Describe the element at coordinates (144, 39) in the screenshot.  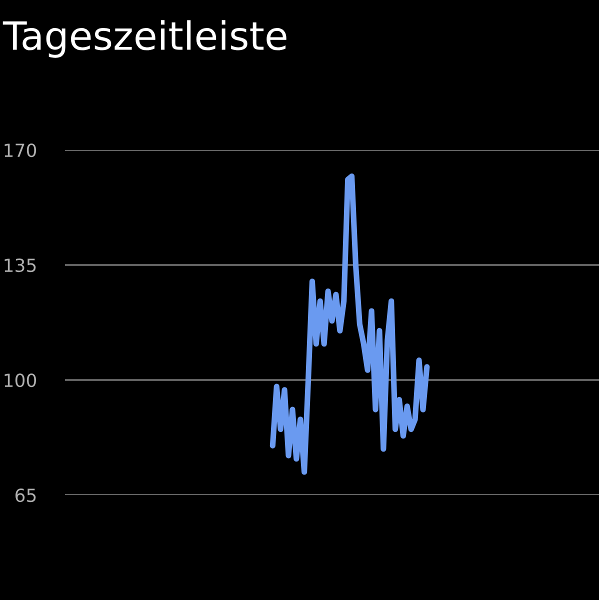
I see `chart-title: Tageszeitleiste` at that location.